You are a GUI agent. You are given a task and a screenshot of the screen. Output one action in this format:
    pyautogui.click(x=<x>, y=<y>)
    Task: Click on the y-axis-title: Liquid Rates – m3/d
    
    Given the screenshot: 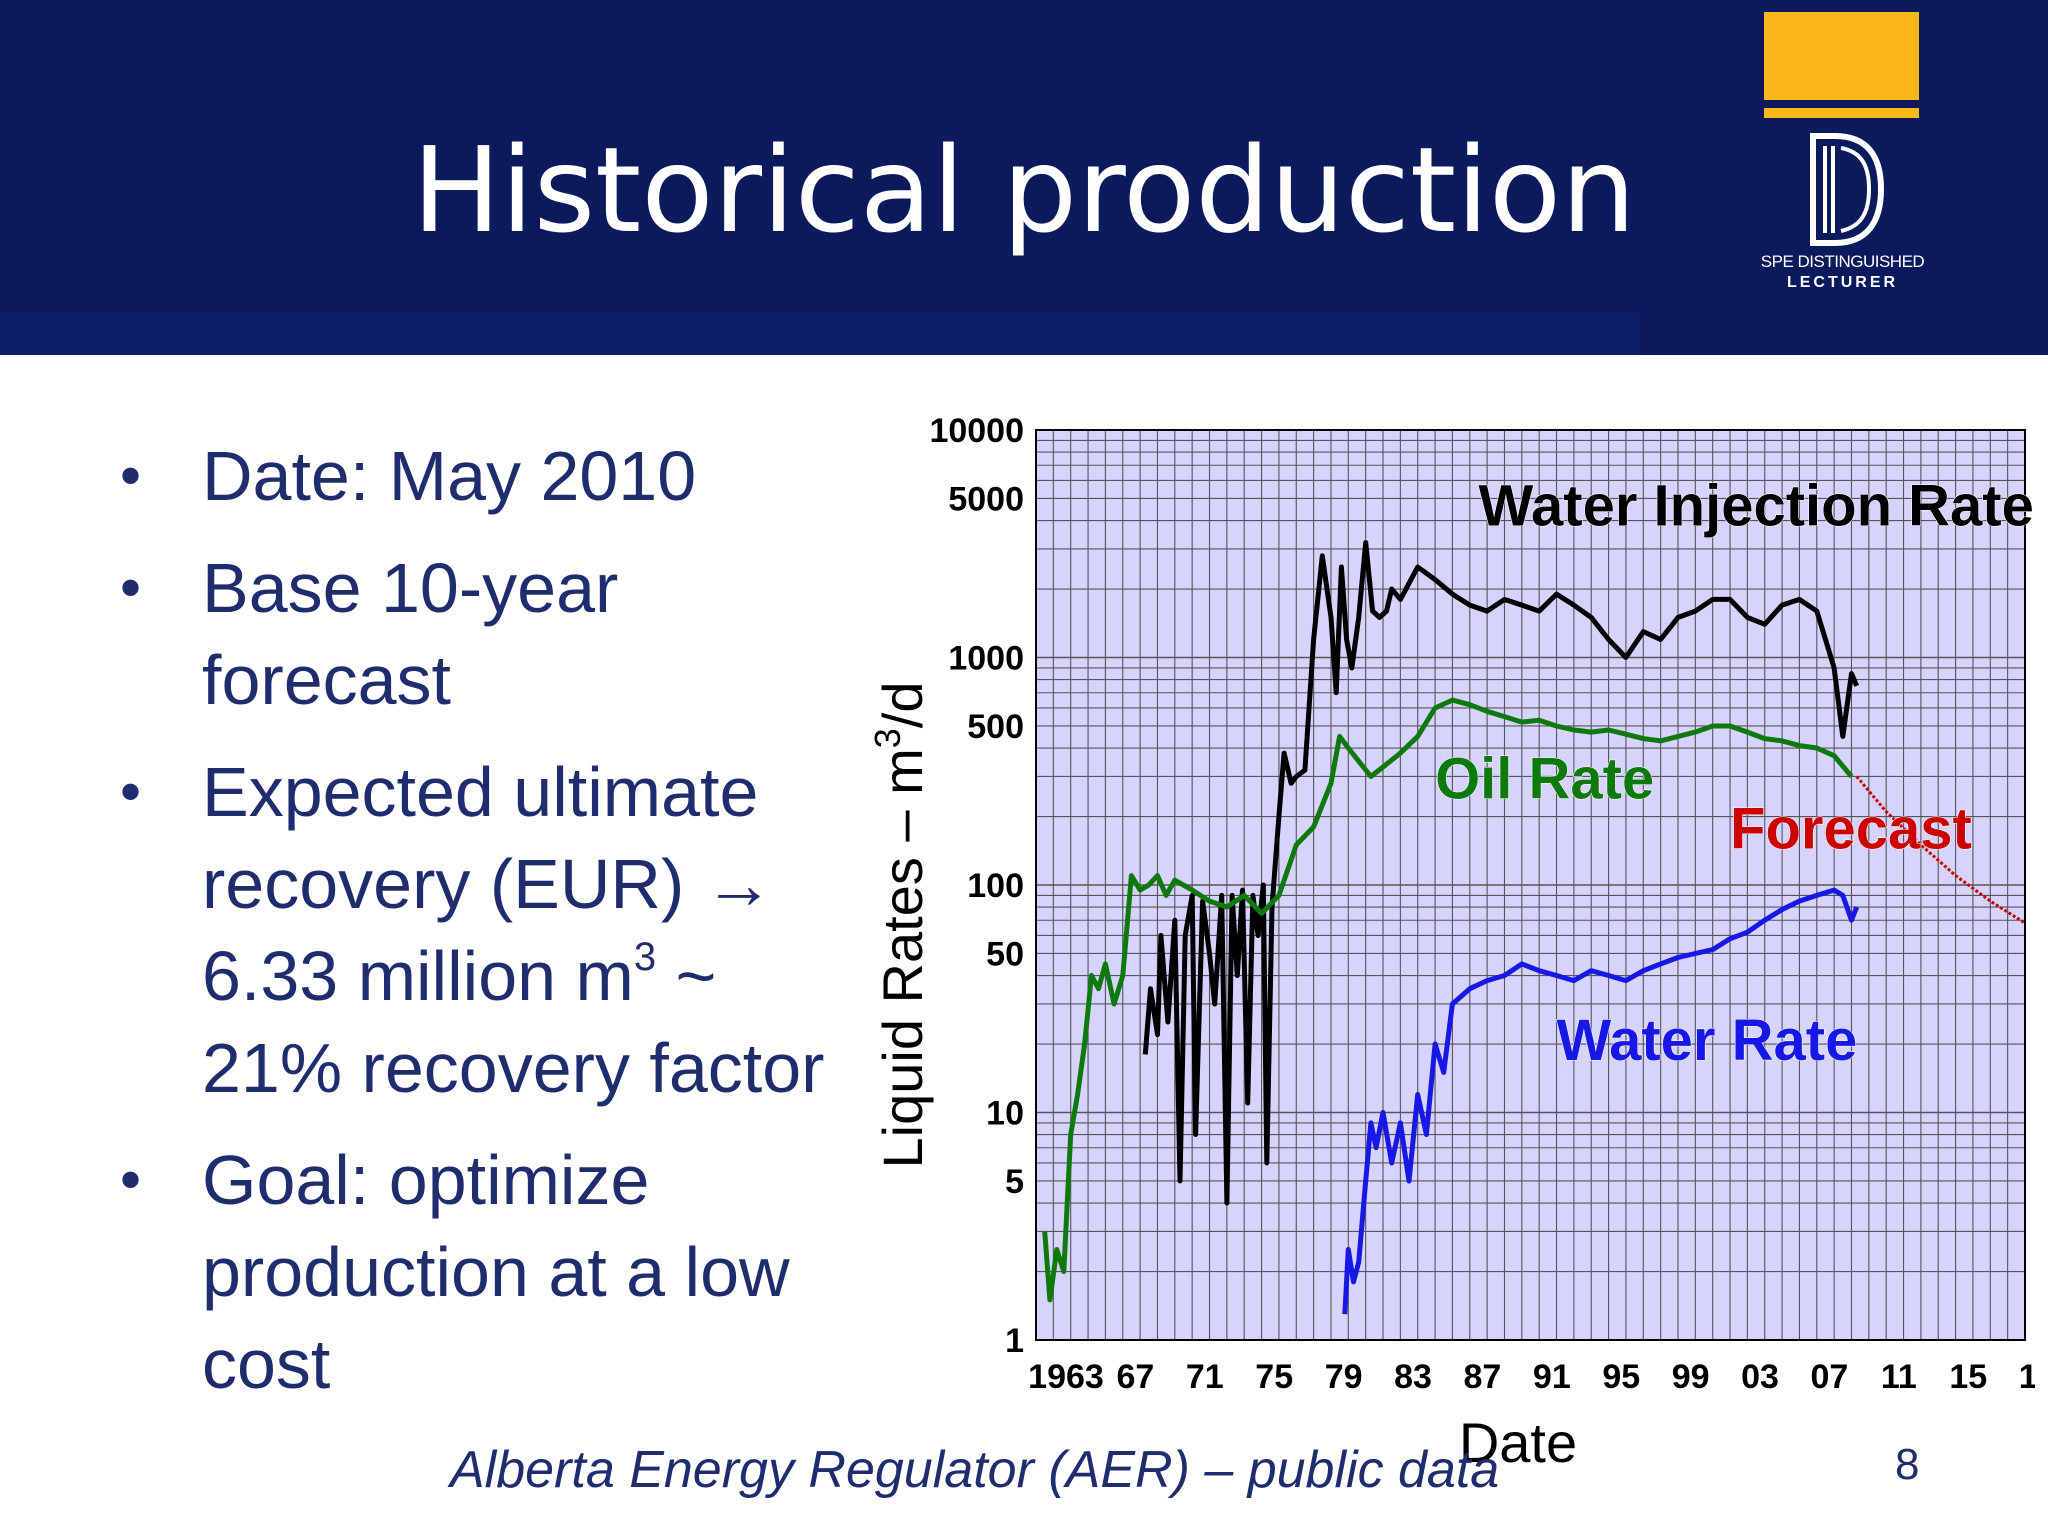 What is the action you would take?
    pyautogui.click(x=900, y=925)
    